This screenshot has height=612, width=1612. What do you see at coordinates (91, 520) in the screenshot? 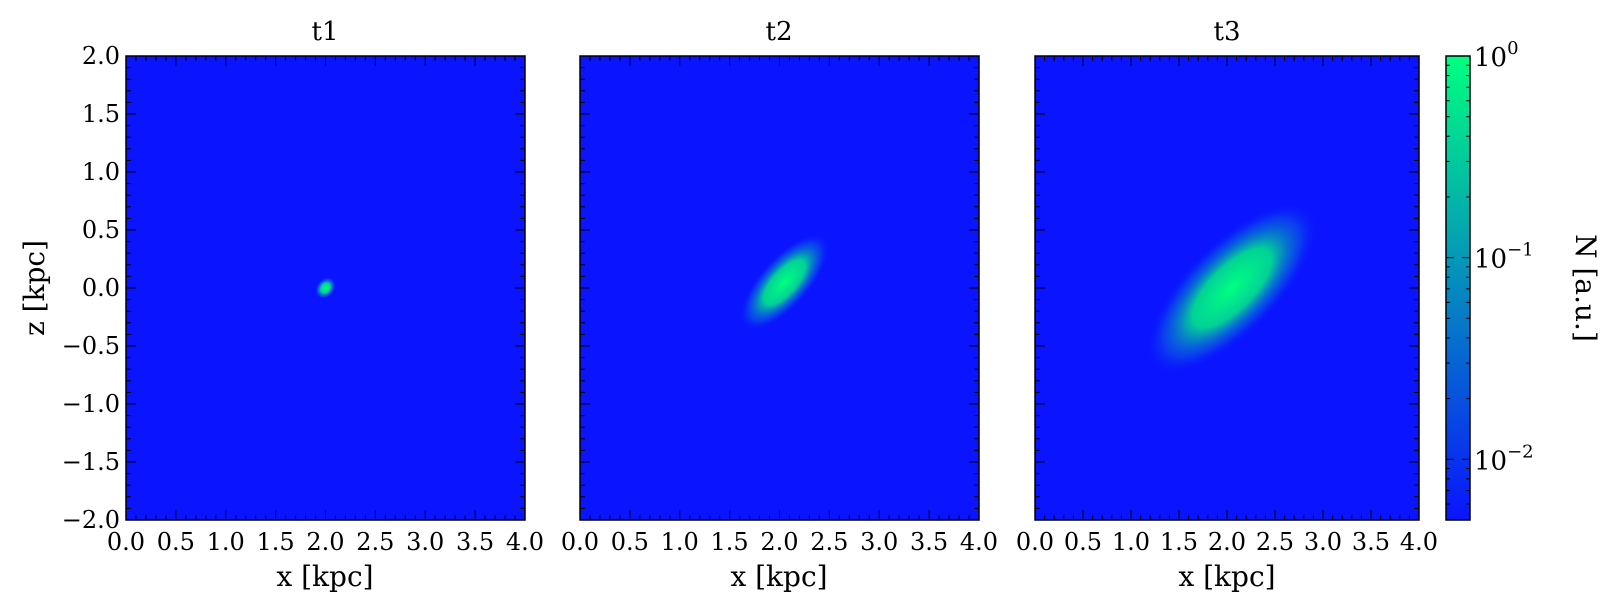
I see `y-tick-label: −2.0` at bounding box center [91, 520].